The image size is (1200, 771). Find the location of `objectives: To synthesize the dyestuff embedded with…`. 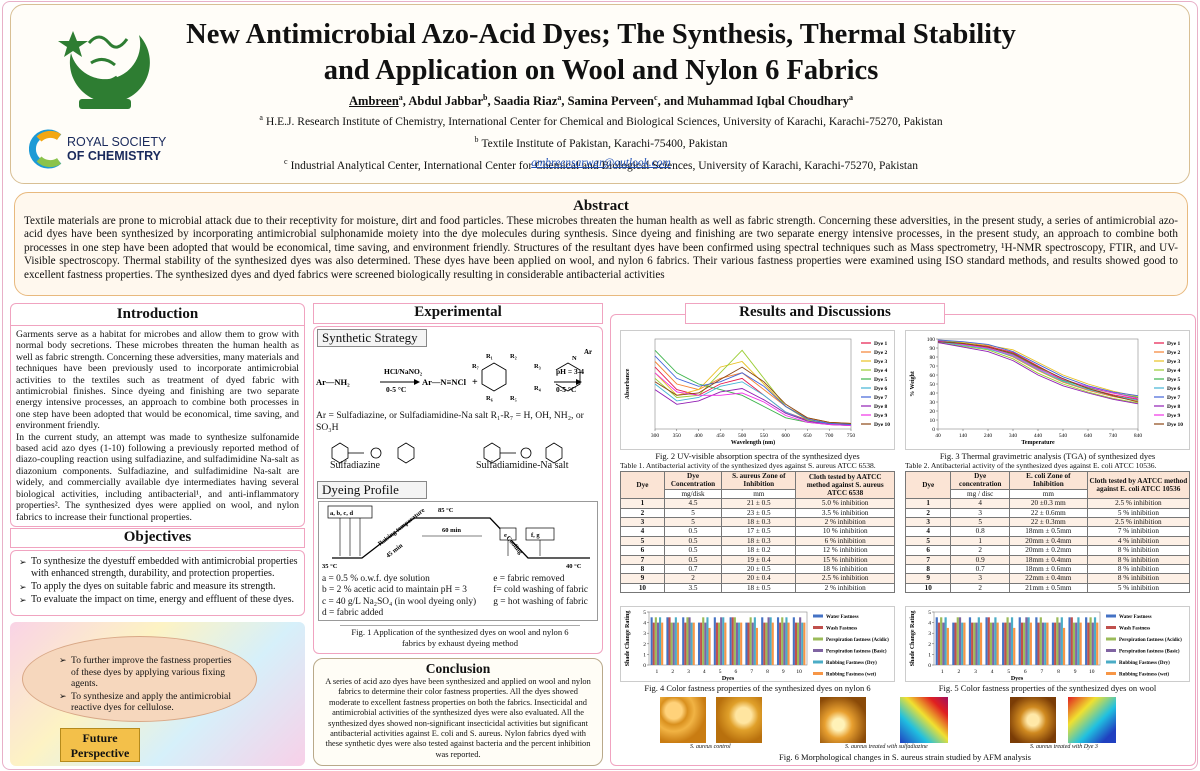

objectives: To synthesize the dyestuff embedded with… is located at coordinates (157, 583).